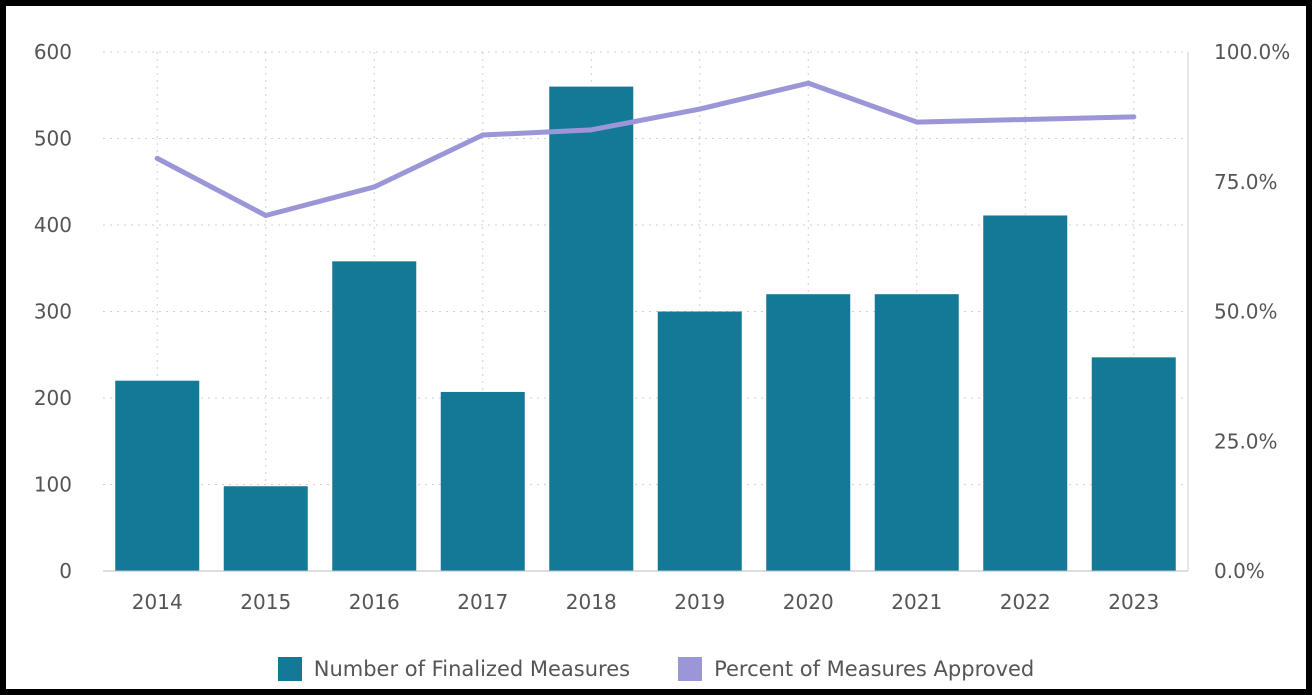 Image resolution: width=1312 pixels, height=695 pixels. I want to click on x-tick-label: 2016, so click(374, 602).